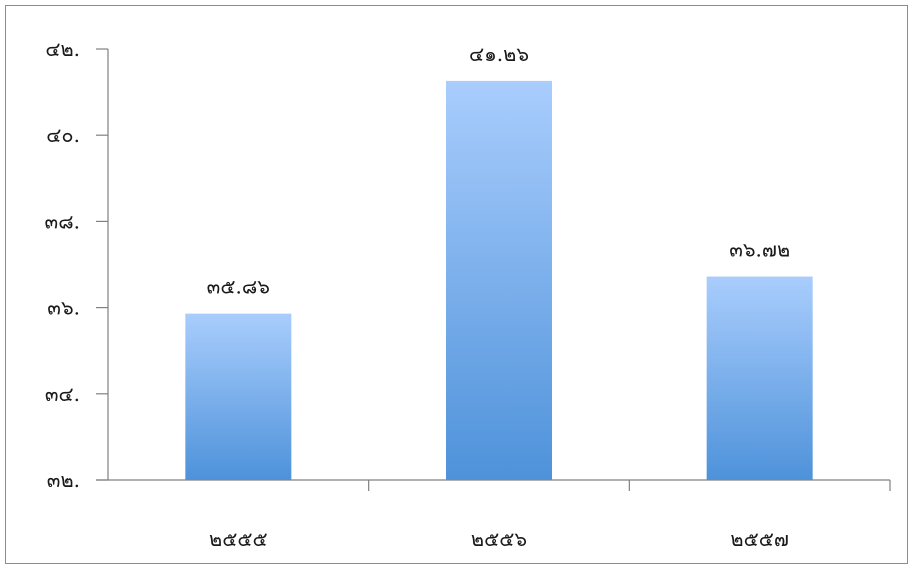 Image resolution: width=913 pixels, height=569 pixels. Describe the element at coordinates (62, 49) in the screenshot. I see `y-tick-label: ๔๒.` at that location.